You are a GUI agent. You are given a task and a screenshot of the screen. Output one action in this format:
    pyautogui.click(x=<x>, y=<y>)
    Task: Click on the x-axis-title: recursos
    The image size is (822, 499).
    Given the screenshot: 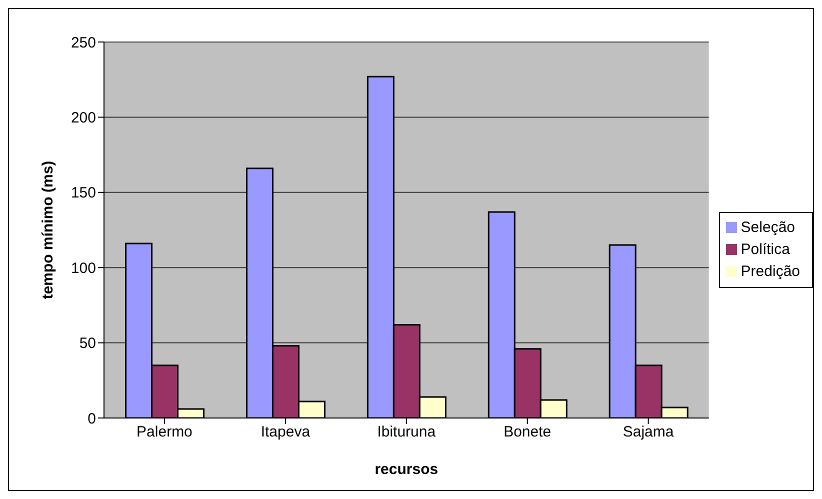 What is the action you would take?
    pyautogui.click(x=406, y=469)
    